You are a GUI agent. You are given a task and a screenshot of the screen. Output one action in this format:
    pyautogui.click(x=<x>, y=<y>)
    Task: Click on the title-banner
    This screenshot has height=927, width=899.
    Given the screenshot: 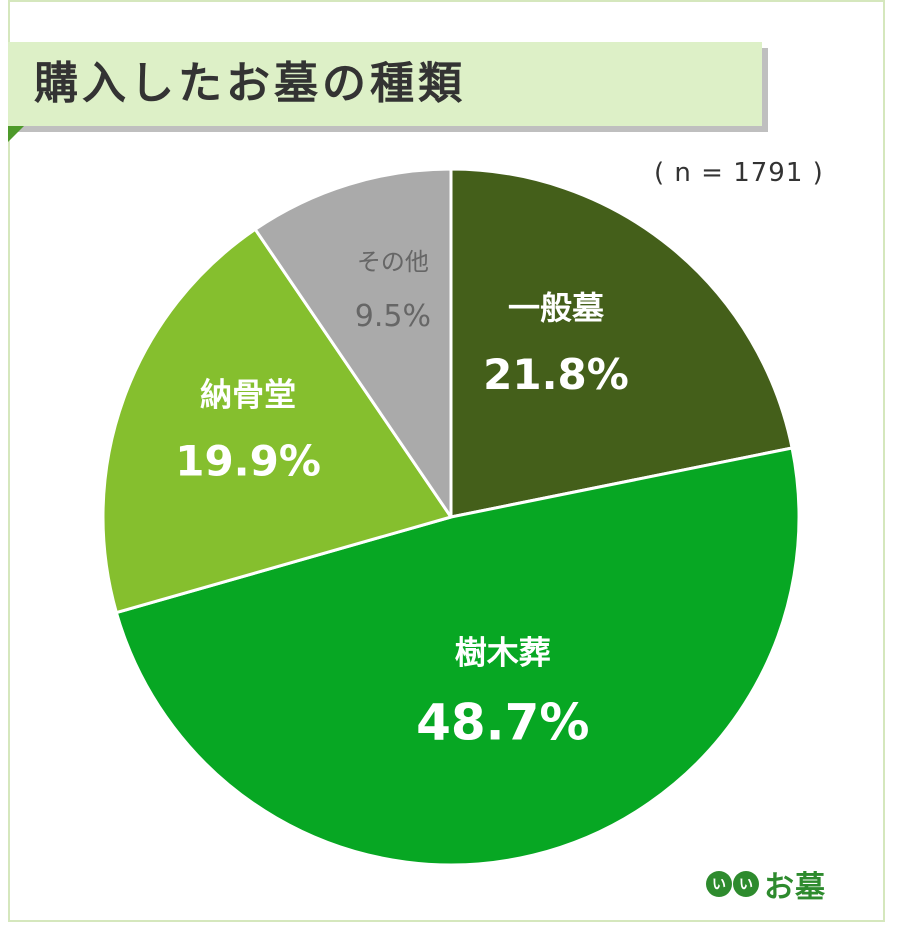 What is the action you would take?
    pyautogui.click(x=385, y=84)
    